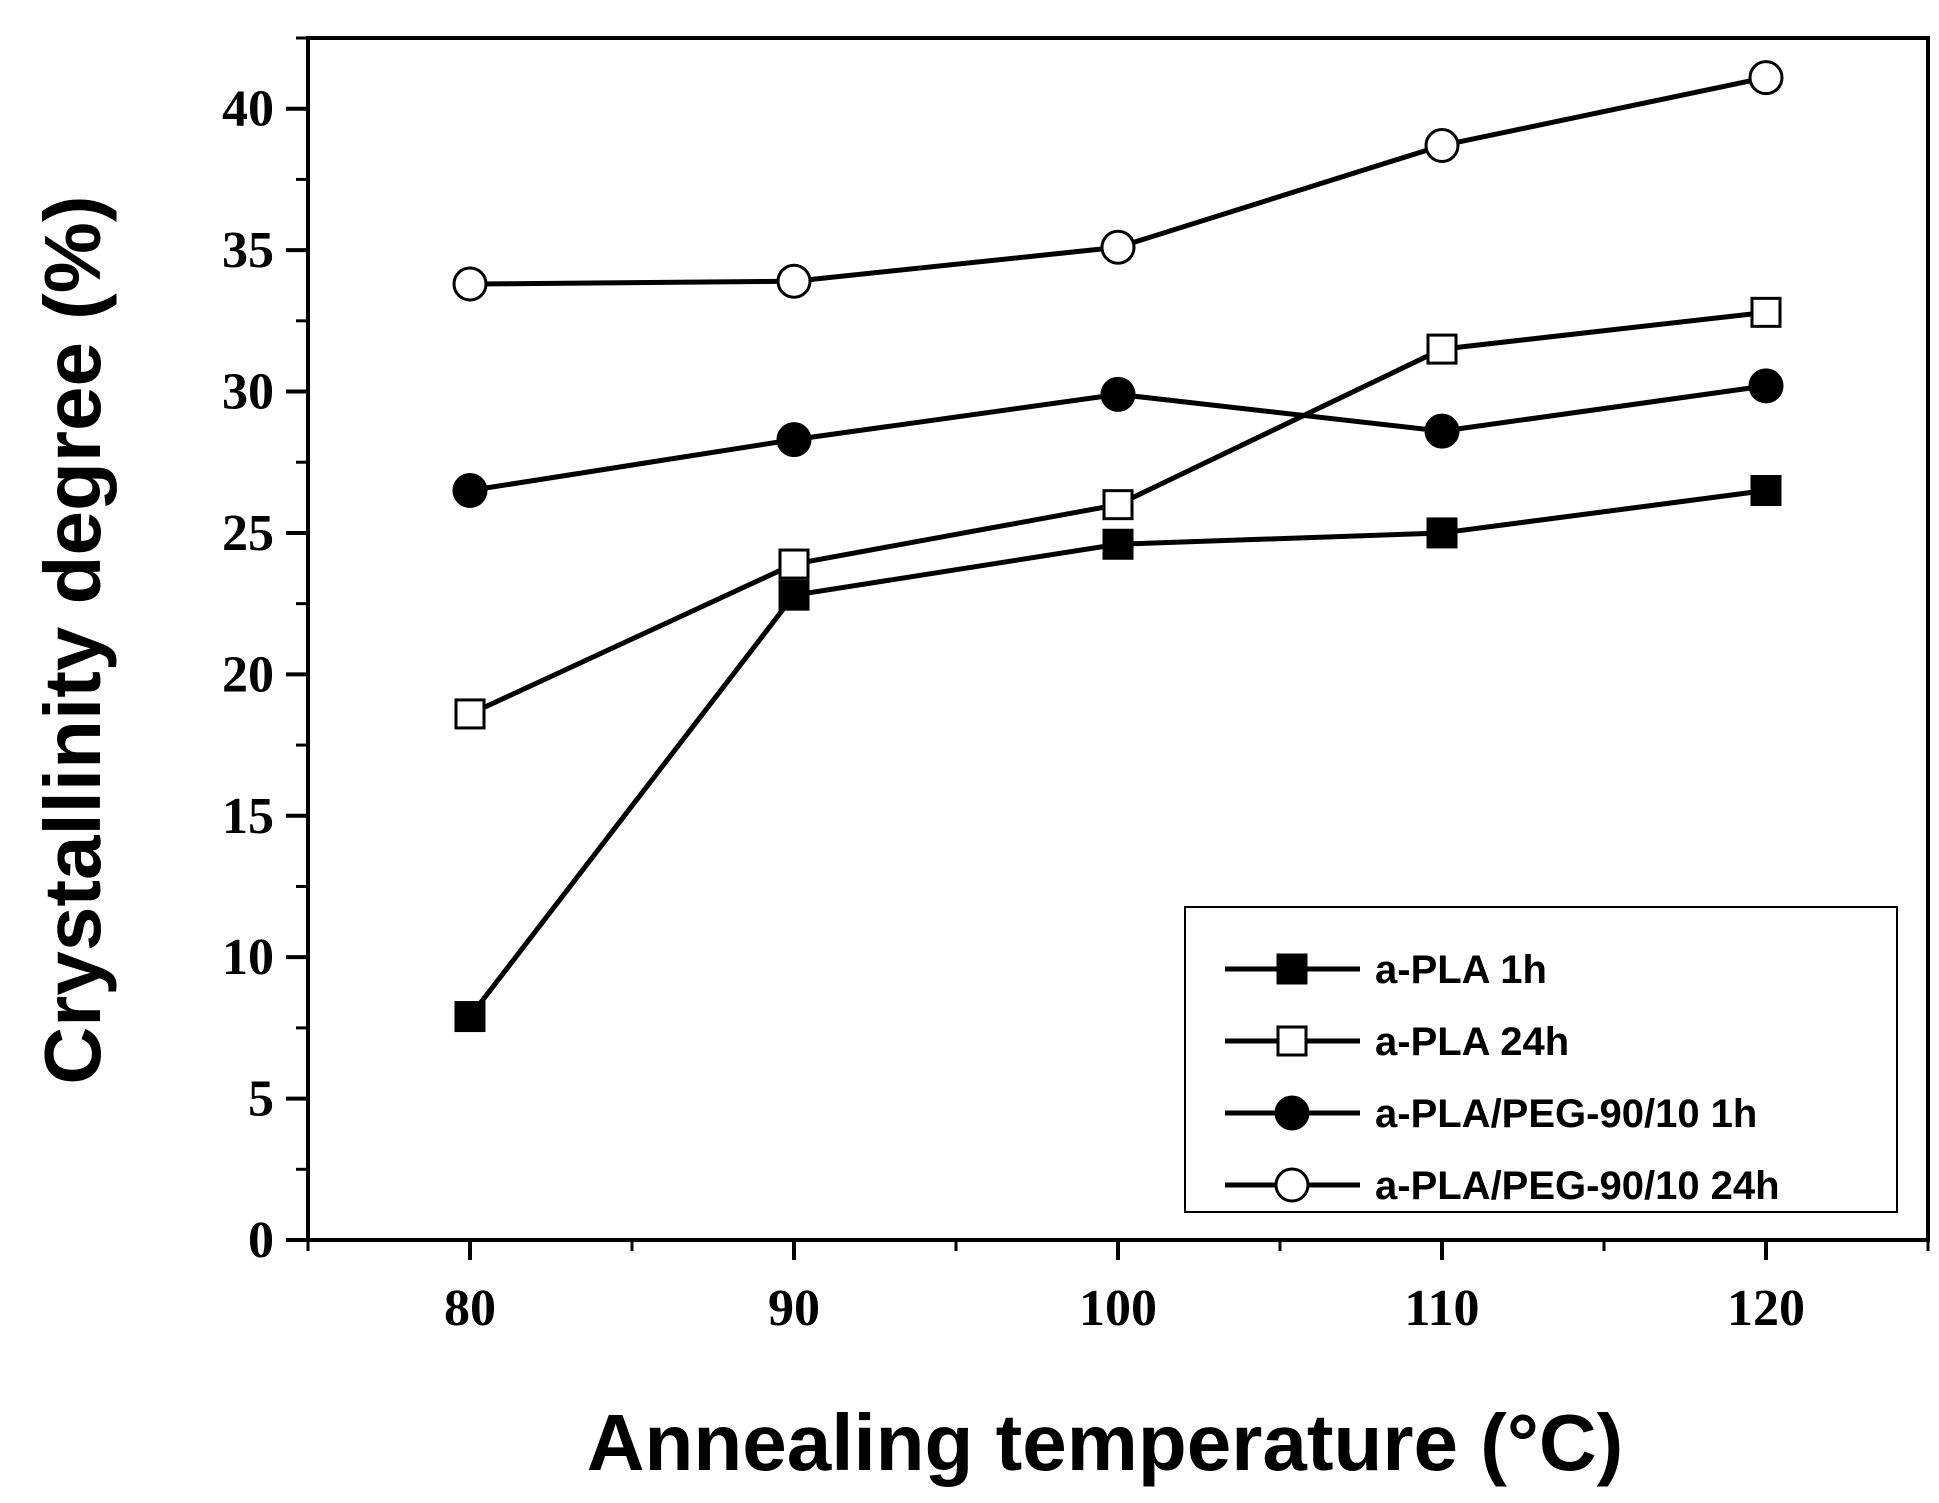 Image resolution: width=1939 pixels, height=1503 pixels. Describe the element at coordinates (248, 250) in the screenshot. I see `y-tick-label: 35` at that location.